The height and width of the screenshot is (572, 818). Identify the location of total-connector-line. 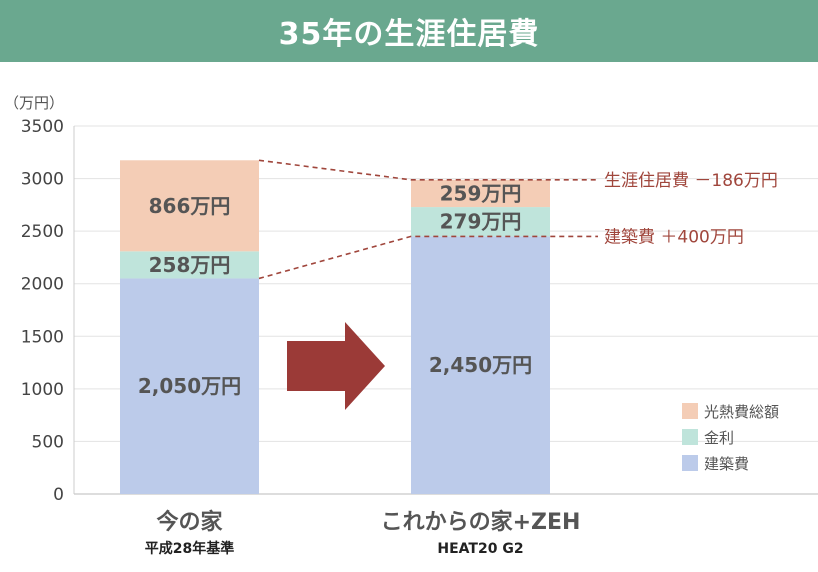
(428, 170).